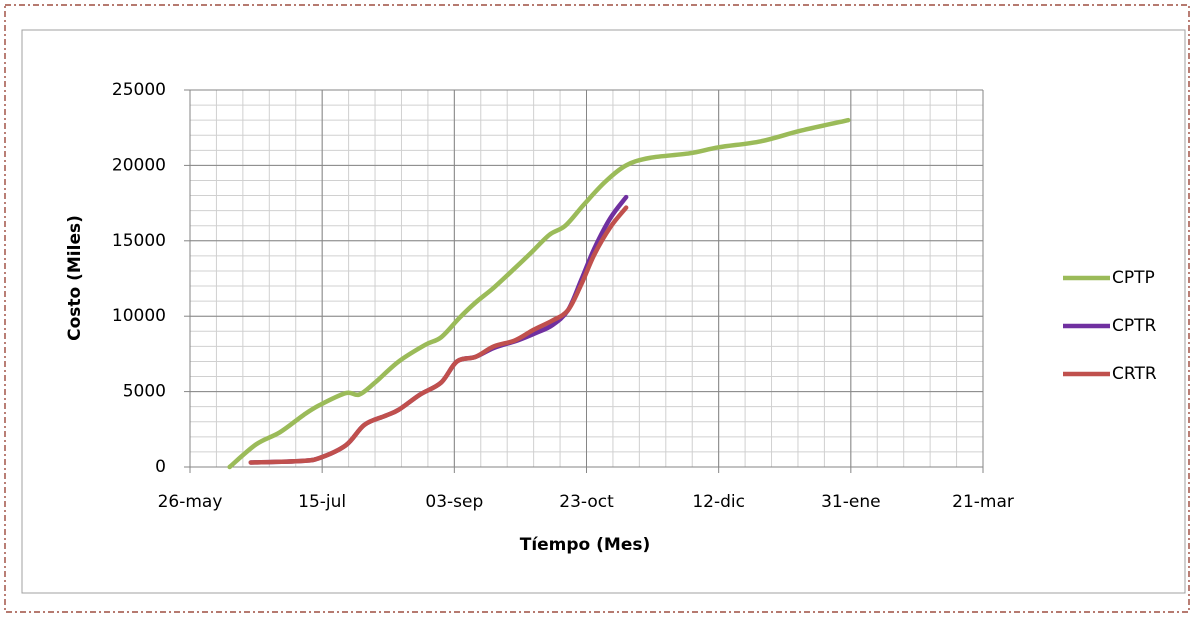 The image size is (1195, 617). I want to click on y-tick-label: 20000, so click(139, 165).